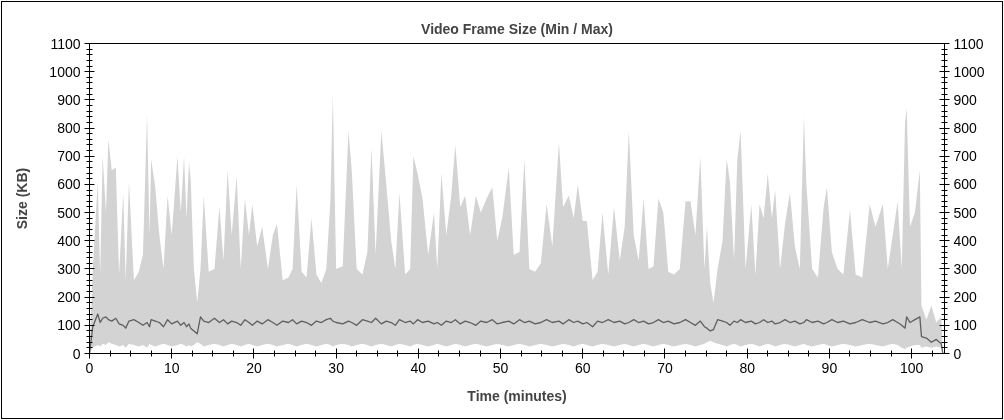 Image resolution: width=1004 pixels, height=420 pixels. What do you see at coordinates (965, 156) in the screenshot?
I see `y2-tick-label: 700` at bounding box center [965, 156].